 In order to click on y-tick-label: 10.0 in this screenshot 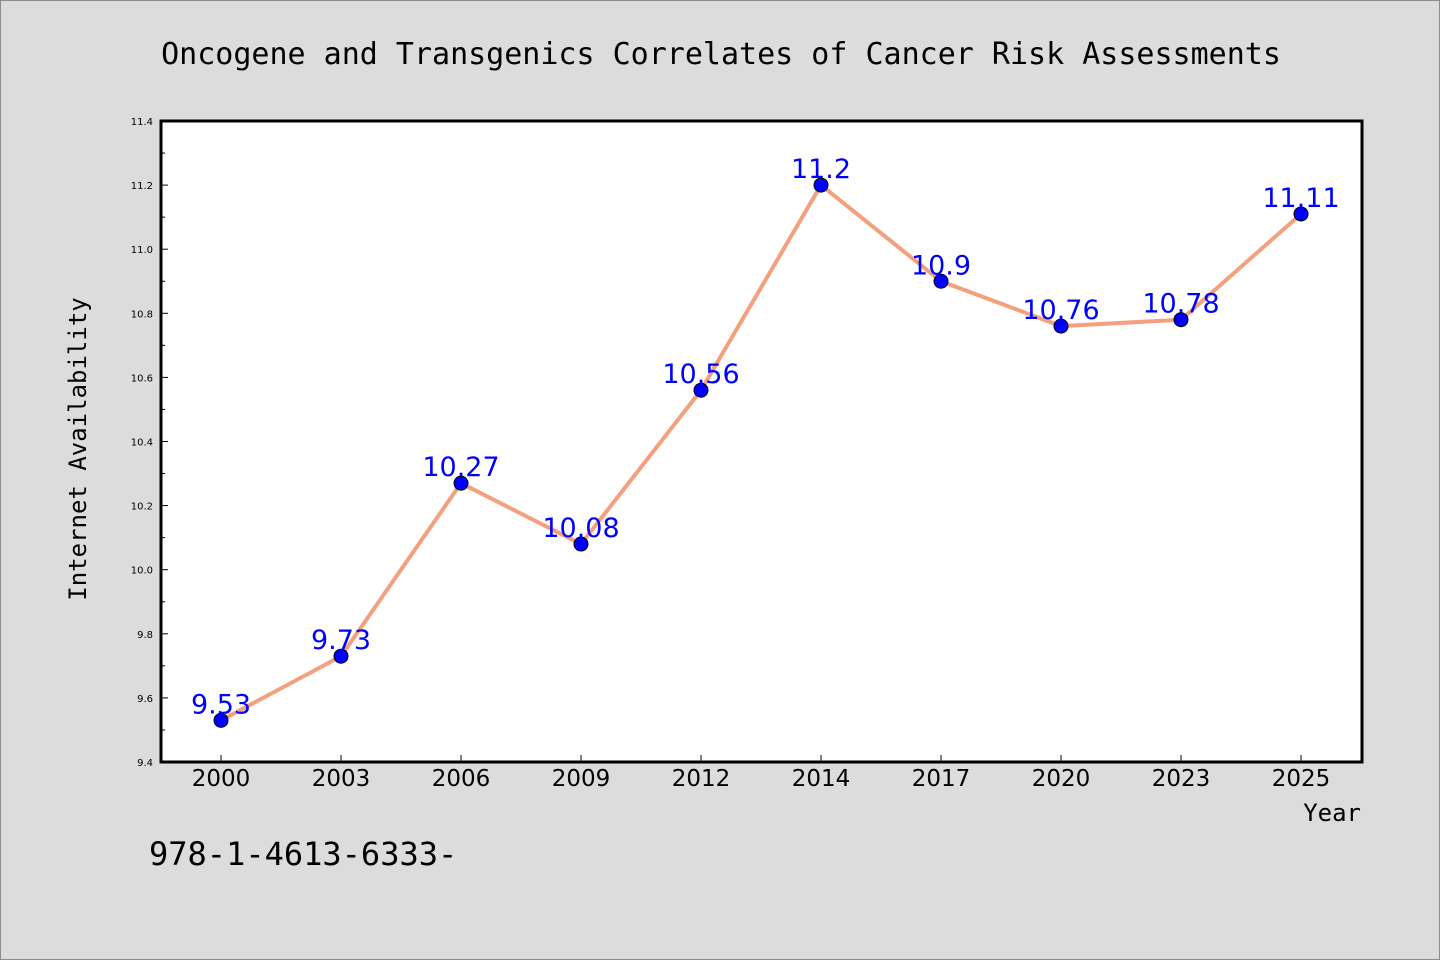, I will do `click(142, 571)`.